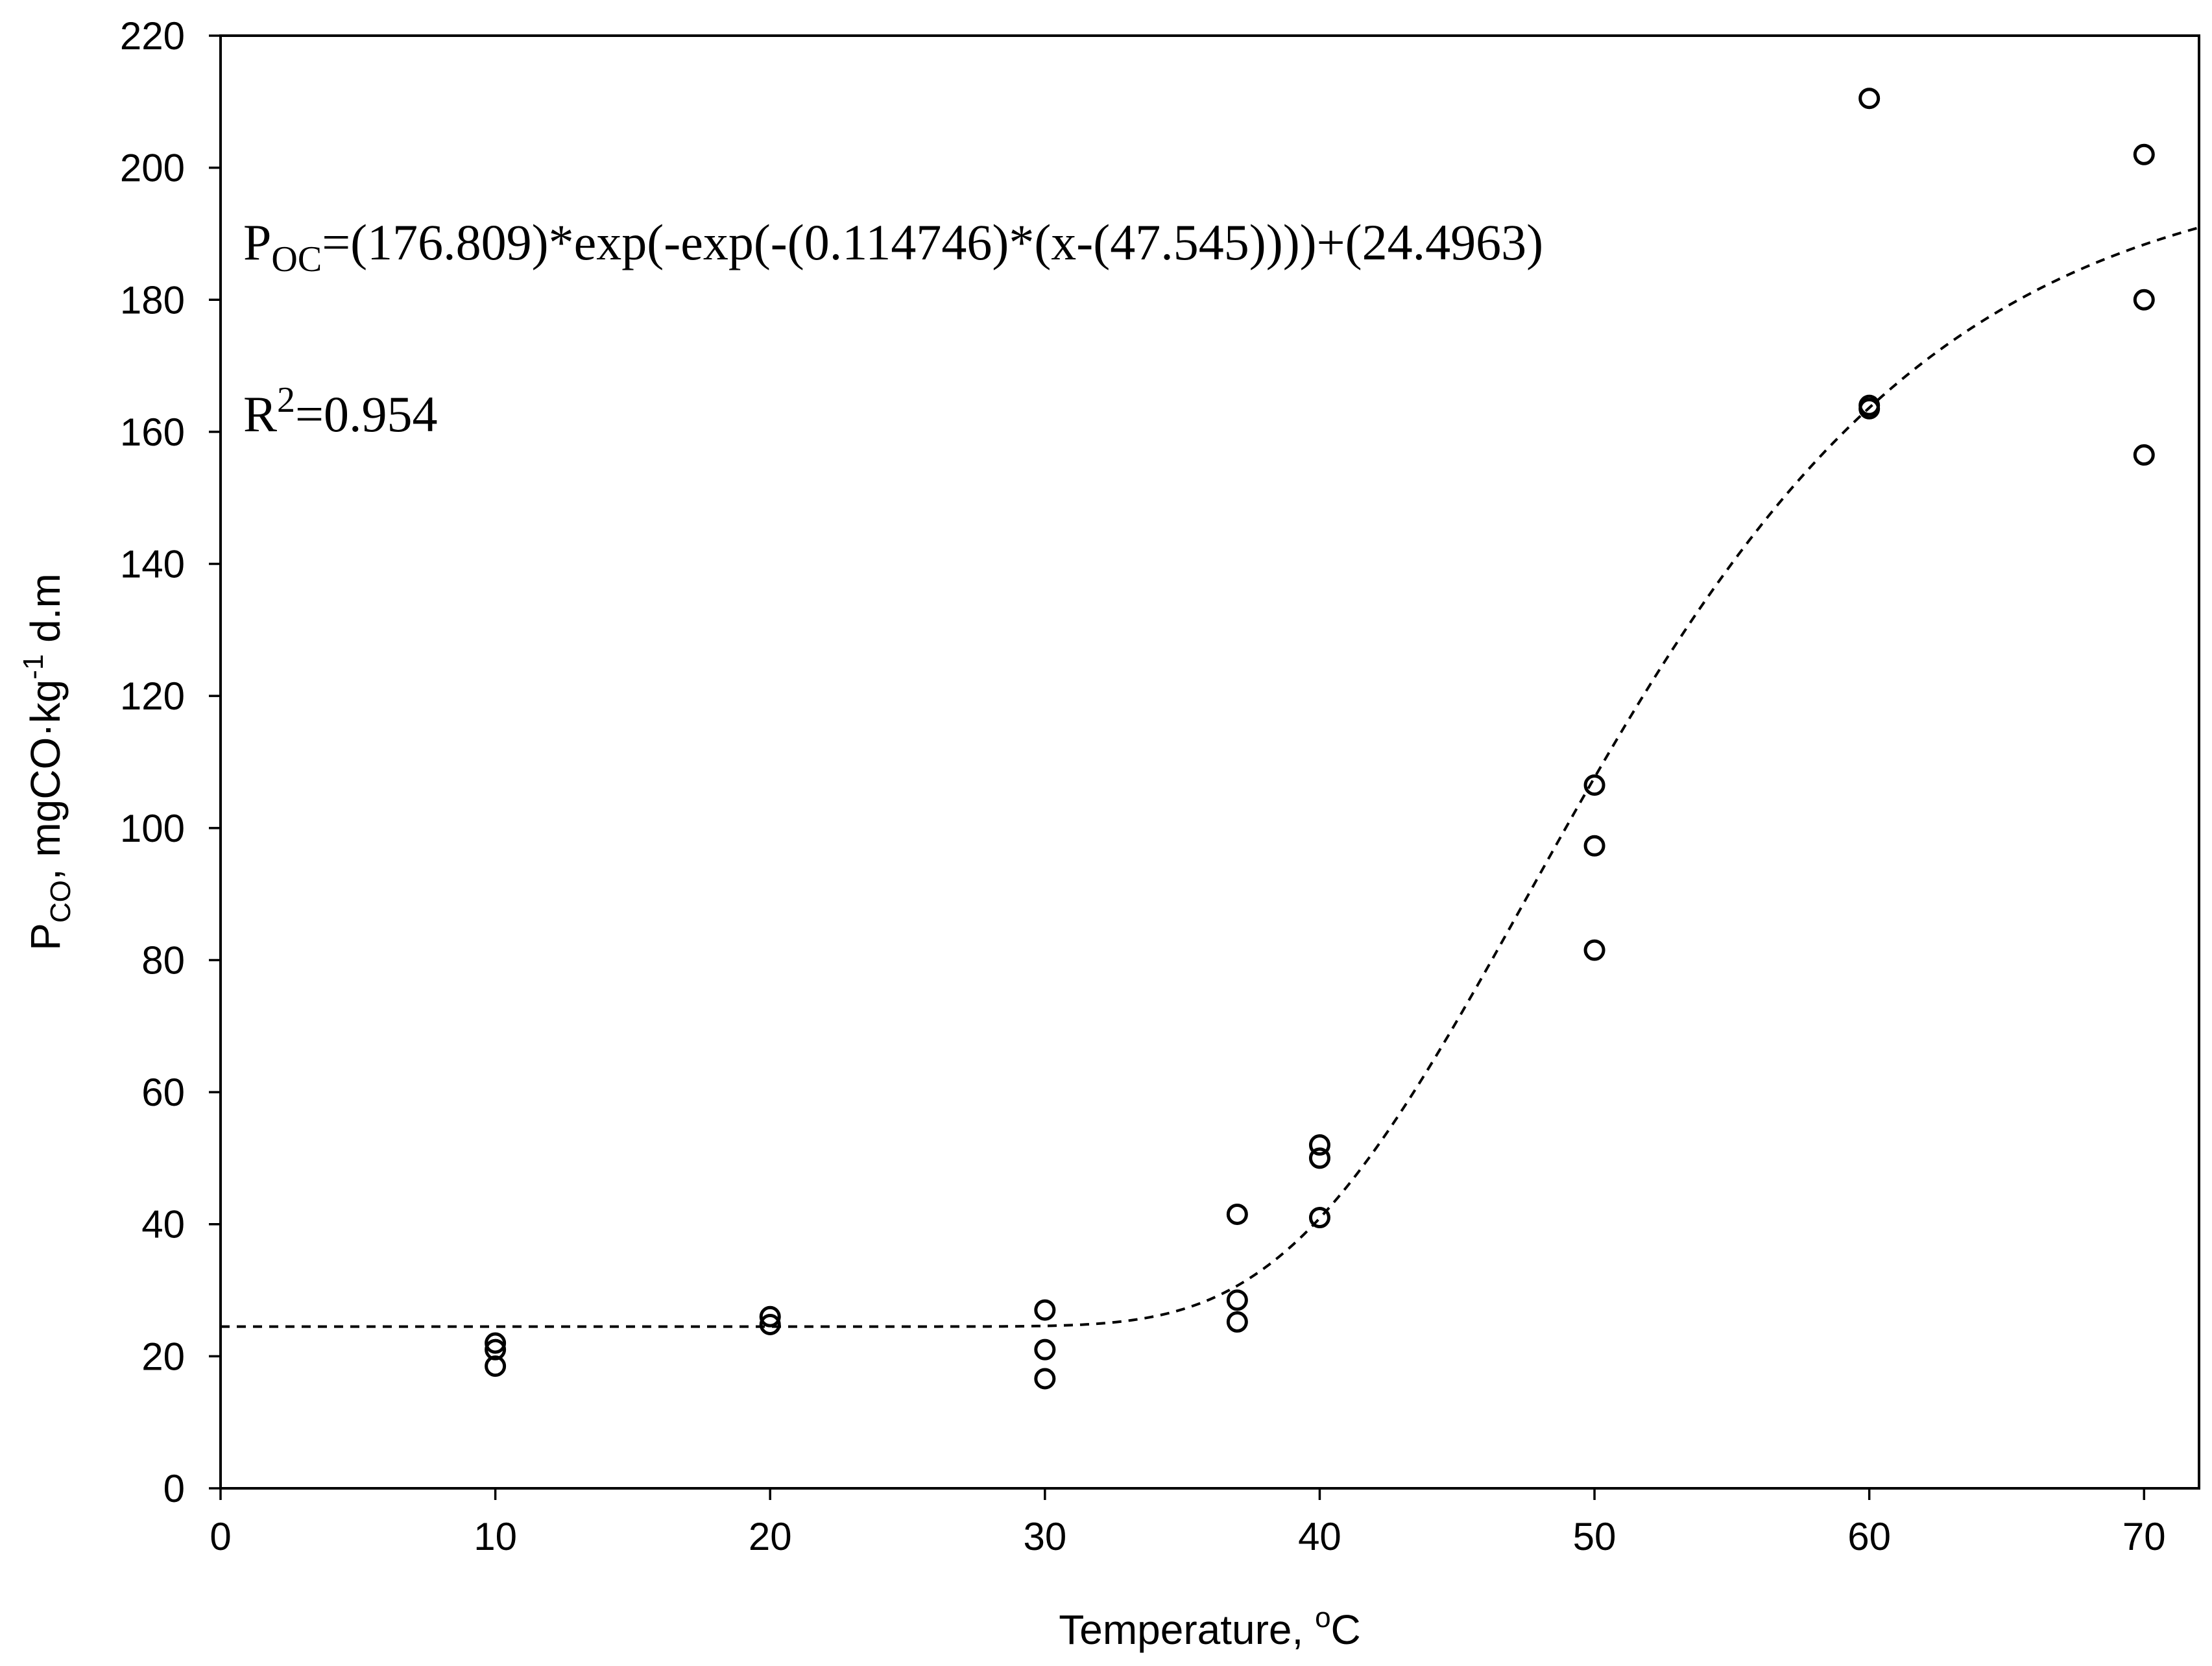 This screenshot has height=1666, width=2212. I want to click on y-axis-ticks: 0 20 40 60 80 100 120 140 160 180 200 220, so click(170, 762).